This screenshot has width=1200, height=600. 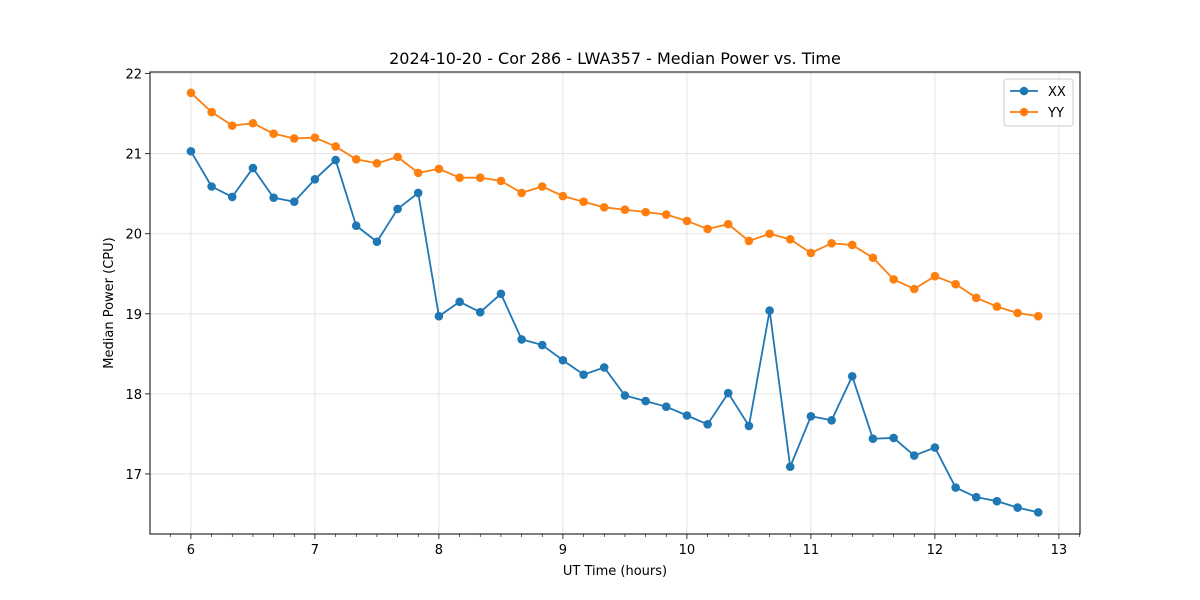 What do you see at coordinates (1024, 91) in the screenshot?
I see `legend-marker-xx` at bounding box center [1024, 91].